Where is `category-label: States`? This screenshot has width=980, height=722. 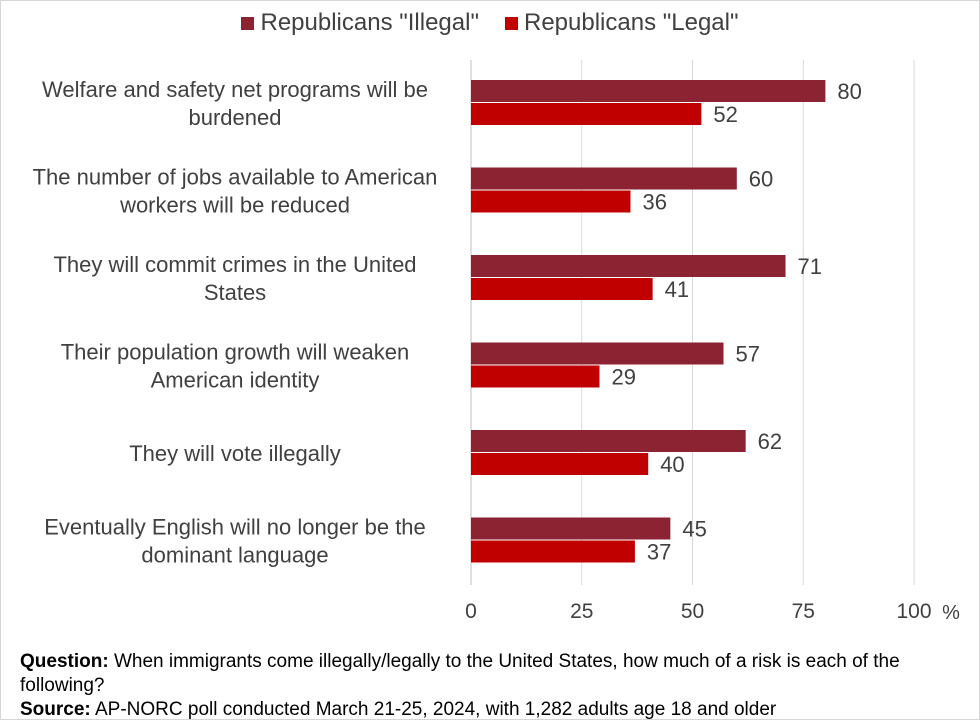 category-label: States is located at coordinates (235, 292).